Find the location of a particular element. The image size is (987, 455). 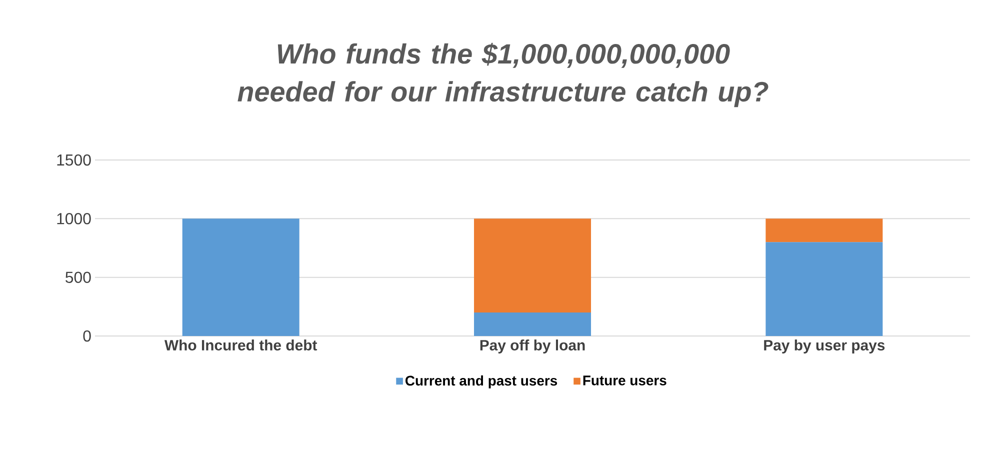

x-tick-label: Who Incured the debt is located at coordinates (241, 345).